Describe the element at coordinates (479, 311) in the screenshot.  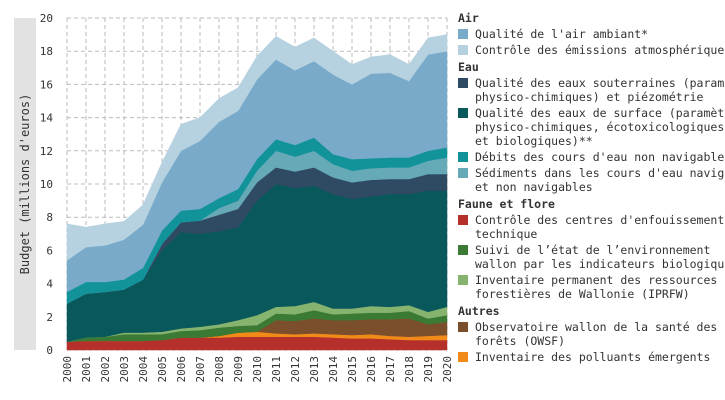
I see `legend-group-title: Autres` at that location.